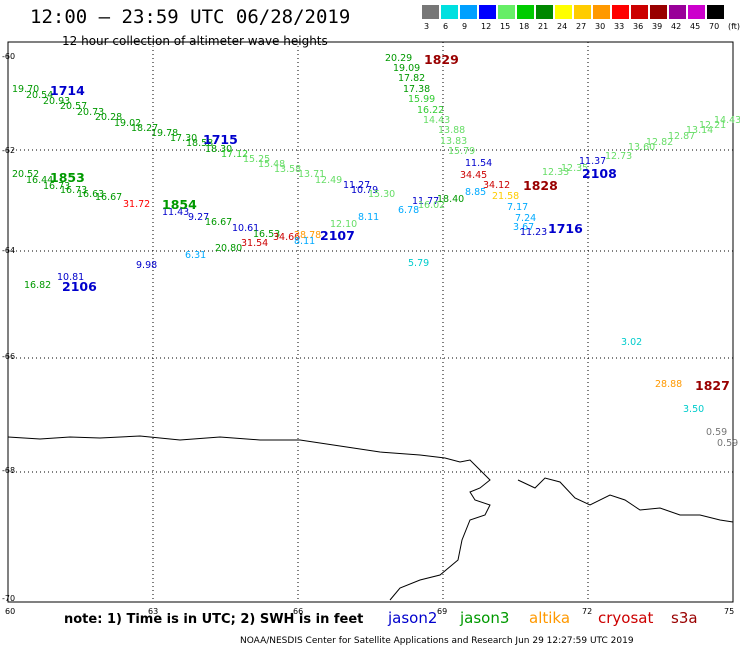 The width and height of the screenshot is (740, 650). What do you see at coordinates (79, 286) in the screenshot?
I see `pass-time-label: 2106` at bounding box center [79, 286].